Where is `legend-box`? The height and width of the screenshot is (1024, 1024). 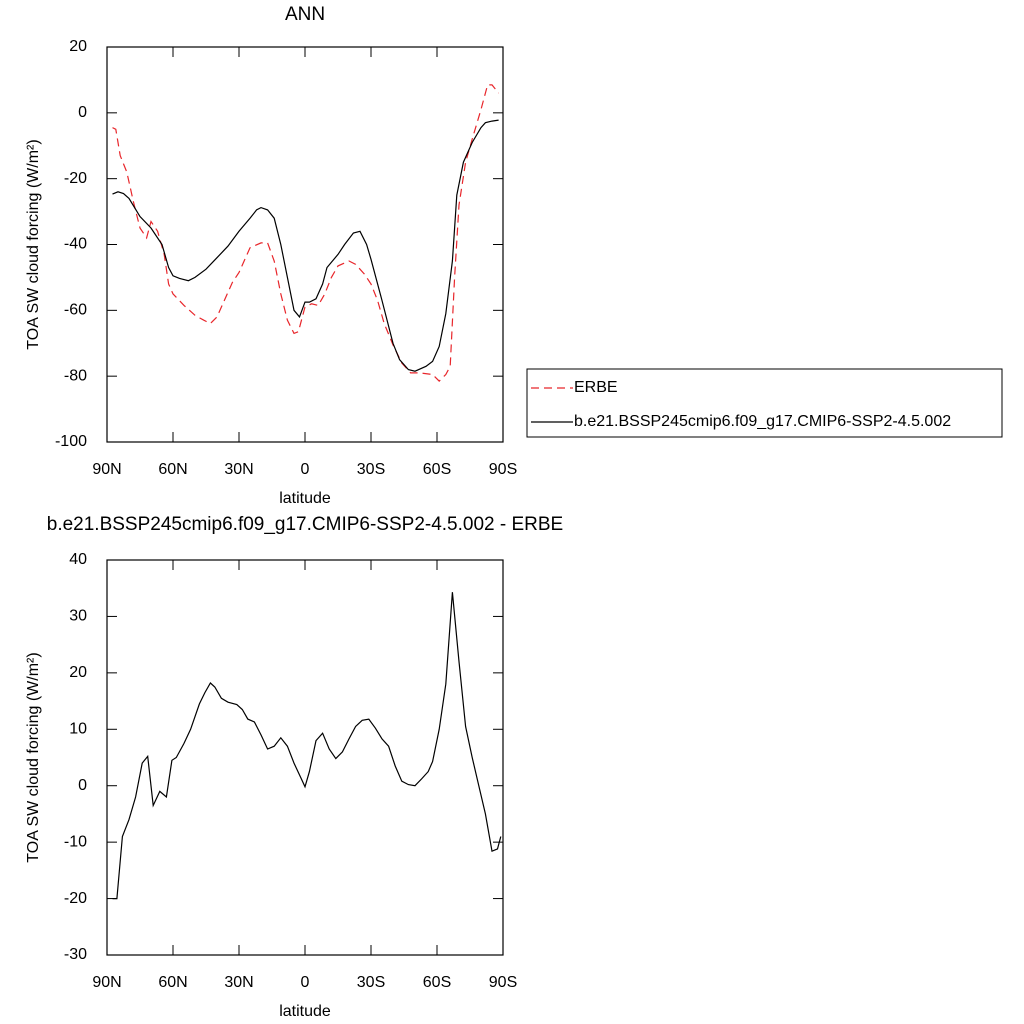 legend-box is located at coordinates (764, 403).